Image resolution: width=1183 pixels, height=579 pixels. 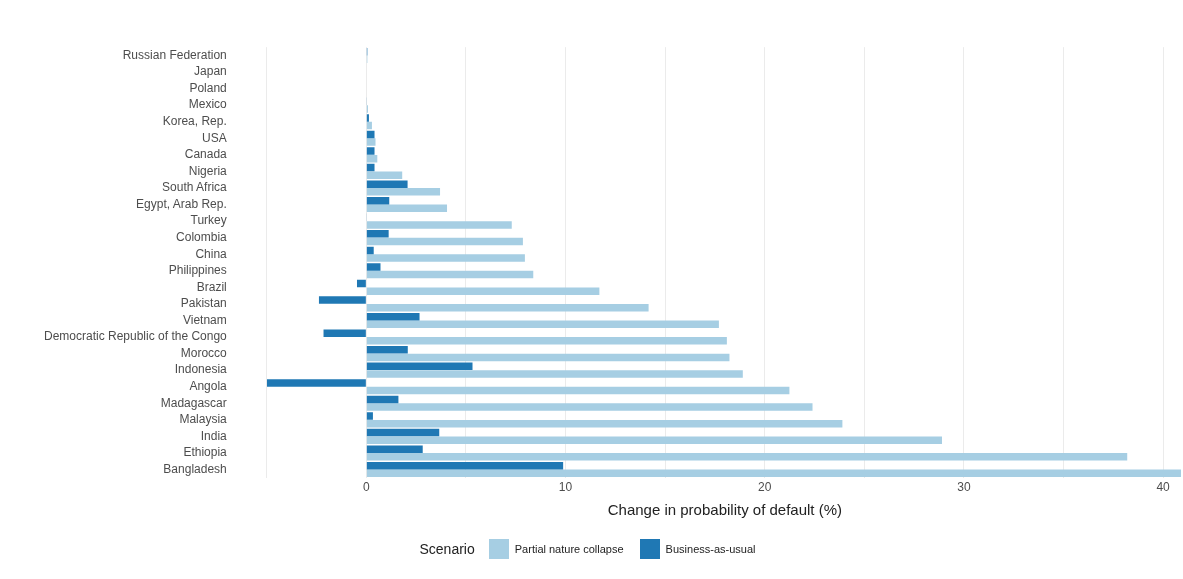 I want to click on x-axis-title: Change in probability of default (%), so click(x=725, y=510).